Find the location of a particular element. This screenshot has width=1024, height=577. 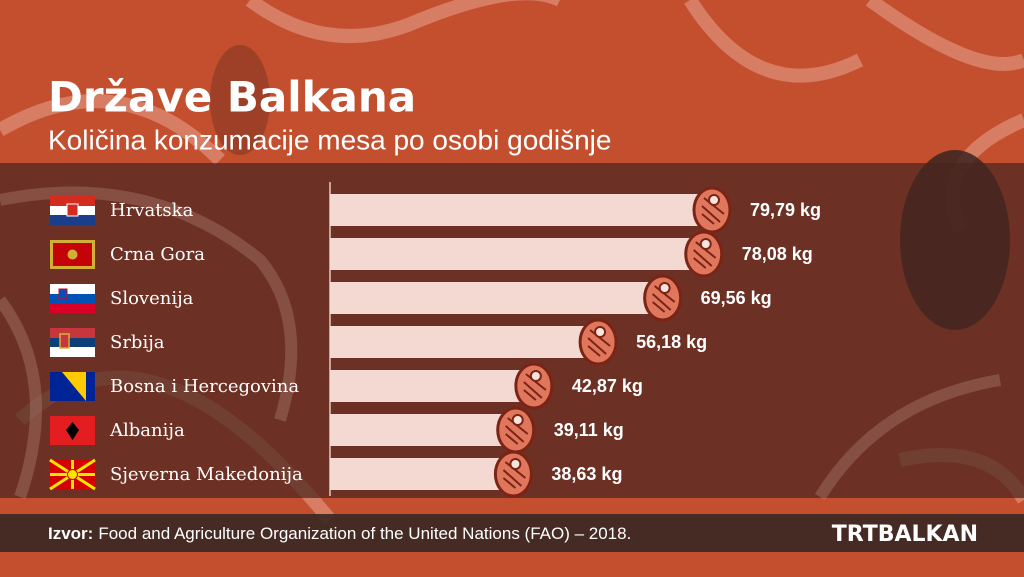

flags is located at coordinates (72, 343).